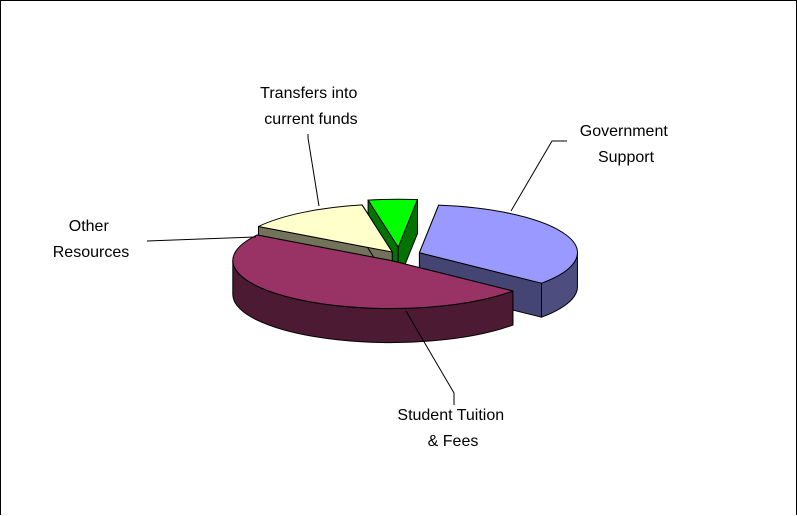 The image size is (797, 516). What do you see at coordinates (452, 428) in the screenshot?
I see `label-tuition: Student Tuition & Fees` at bounding box center [452, 428].